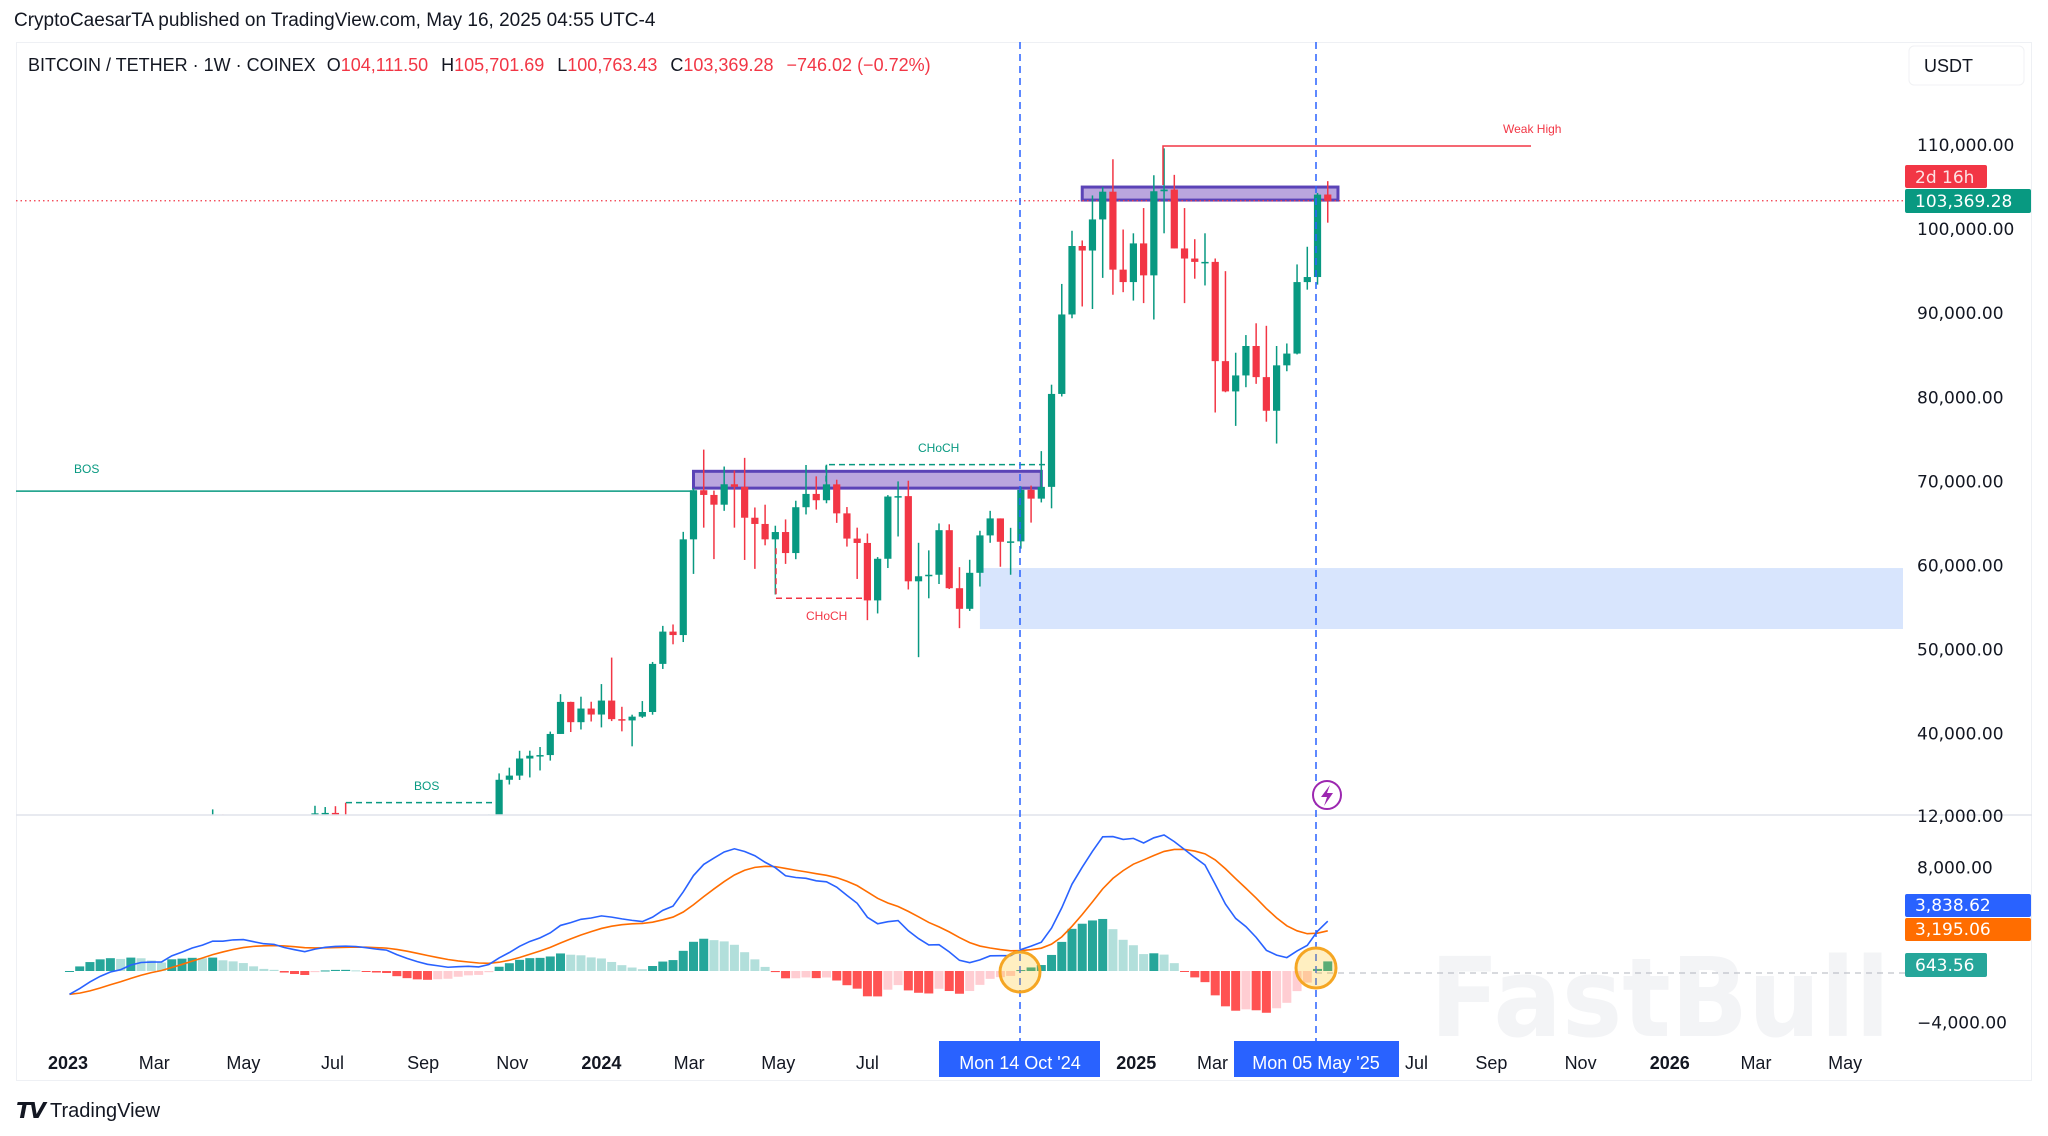 The height and width of the screenshot is (1136, 2048). What do you see at coordinates (1581, 1063) in the screenshot?
I see `time-tick-label: Nov` at bounding box center [1581, 1063].